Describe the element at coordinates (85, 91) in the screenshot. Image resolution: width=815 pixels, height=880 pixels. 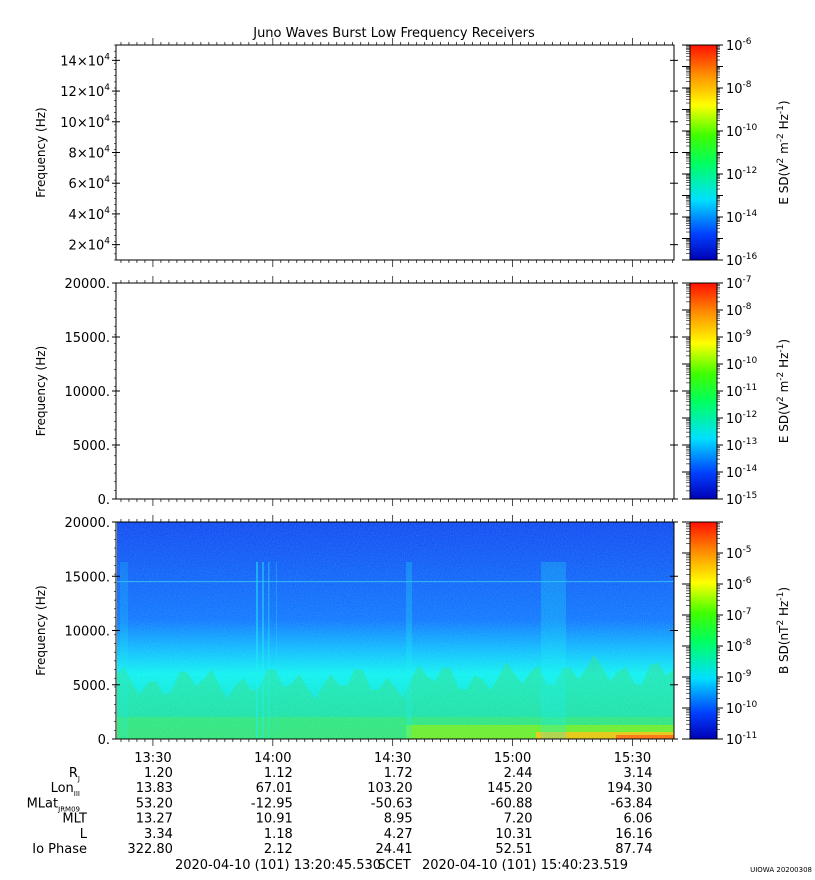
I see `y-tick-label: 12×104` at that location.